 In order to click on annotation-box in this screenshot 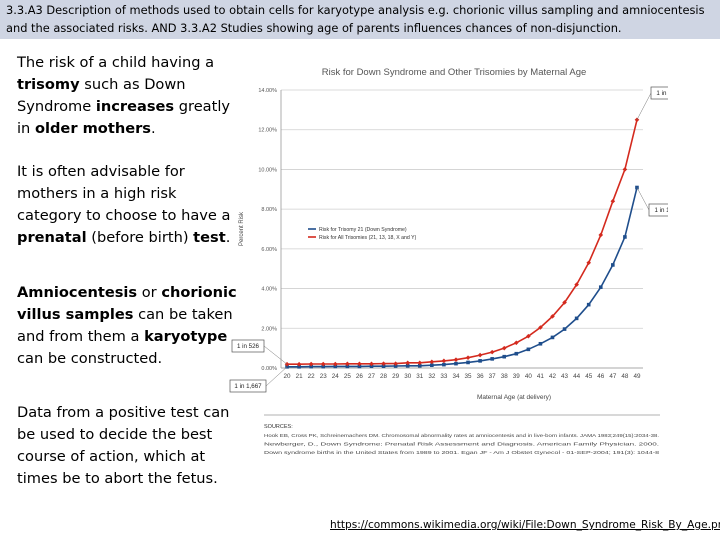, I will do `click(248, 386)`.